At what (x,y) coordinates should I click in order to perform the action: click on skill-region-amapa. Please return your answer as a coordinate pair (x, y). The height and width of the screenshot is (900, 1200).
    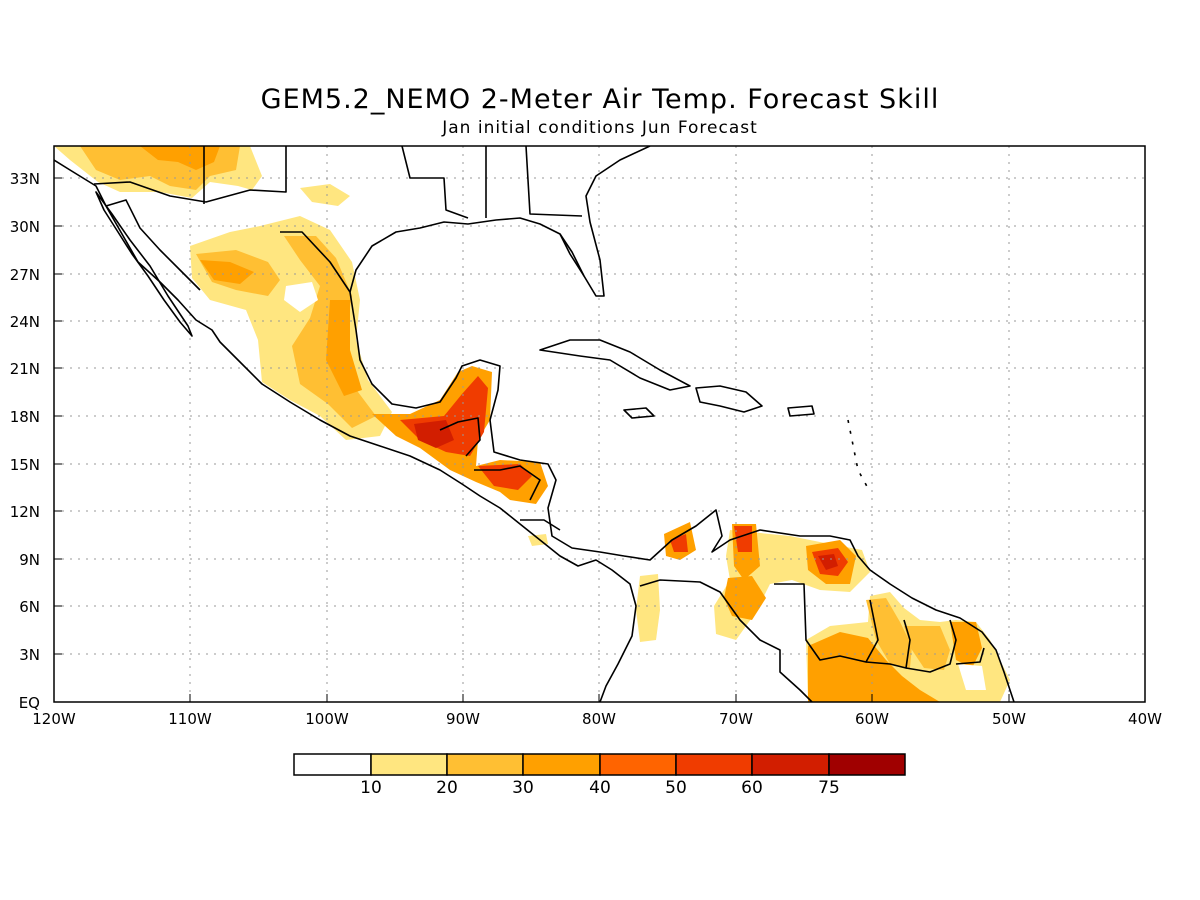
    Looking at the image, I should click on (966, 645).